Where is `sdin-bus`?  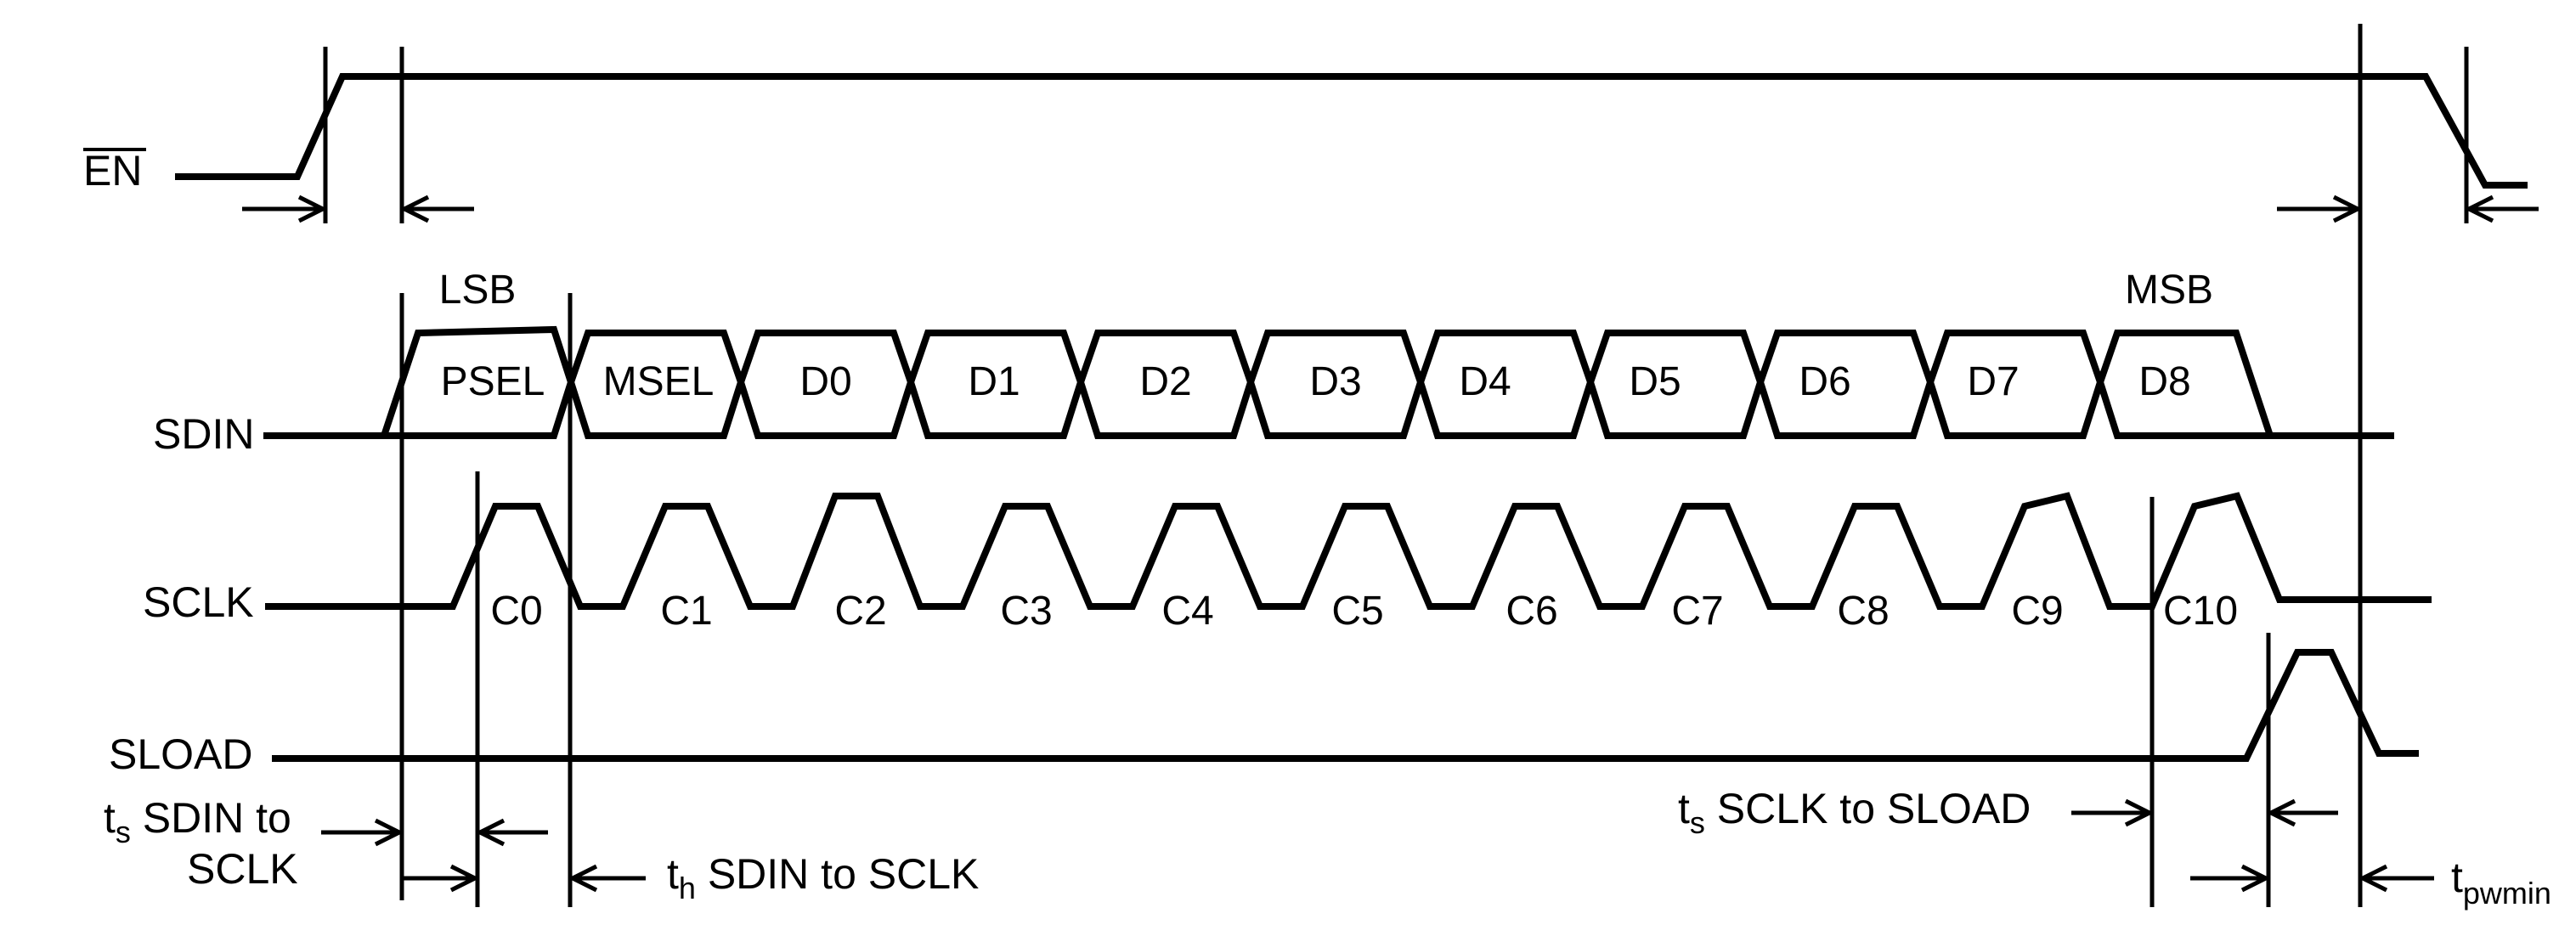
sdin-bus is located at coordinates (1327, 382).